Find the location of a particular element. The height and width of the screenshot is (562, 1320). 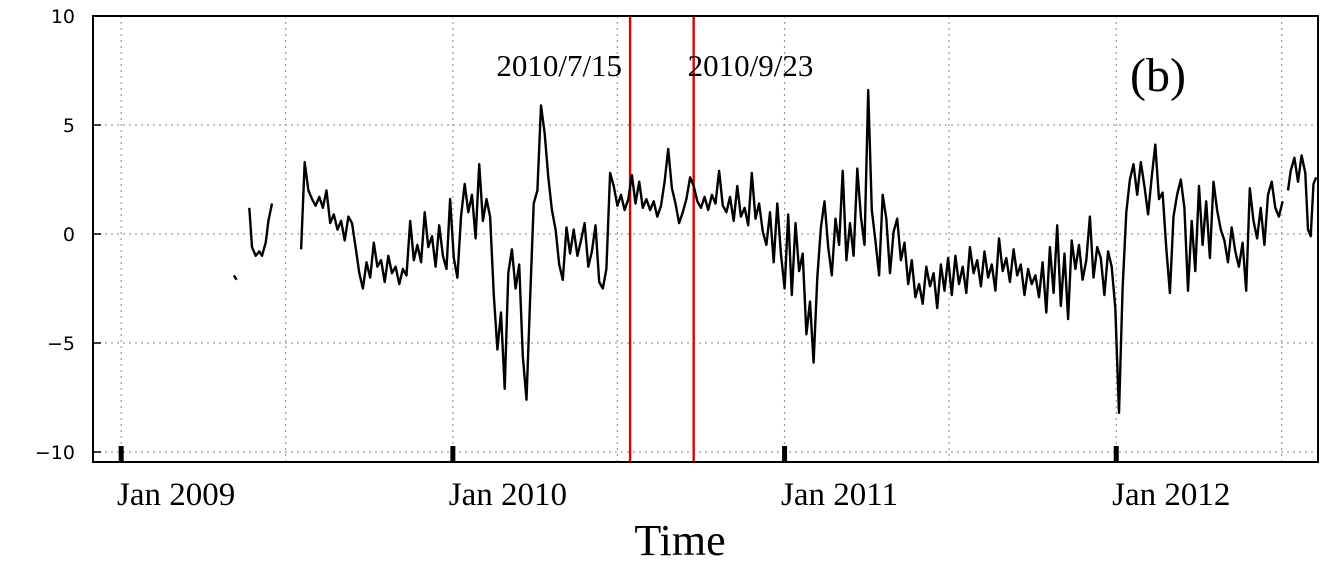

y-ticks: 10 5 0 −5 −10 is located at coordinates (68, 235).